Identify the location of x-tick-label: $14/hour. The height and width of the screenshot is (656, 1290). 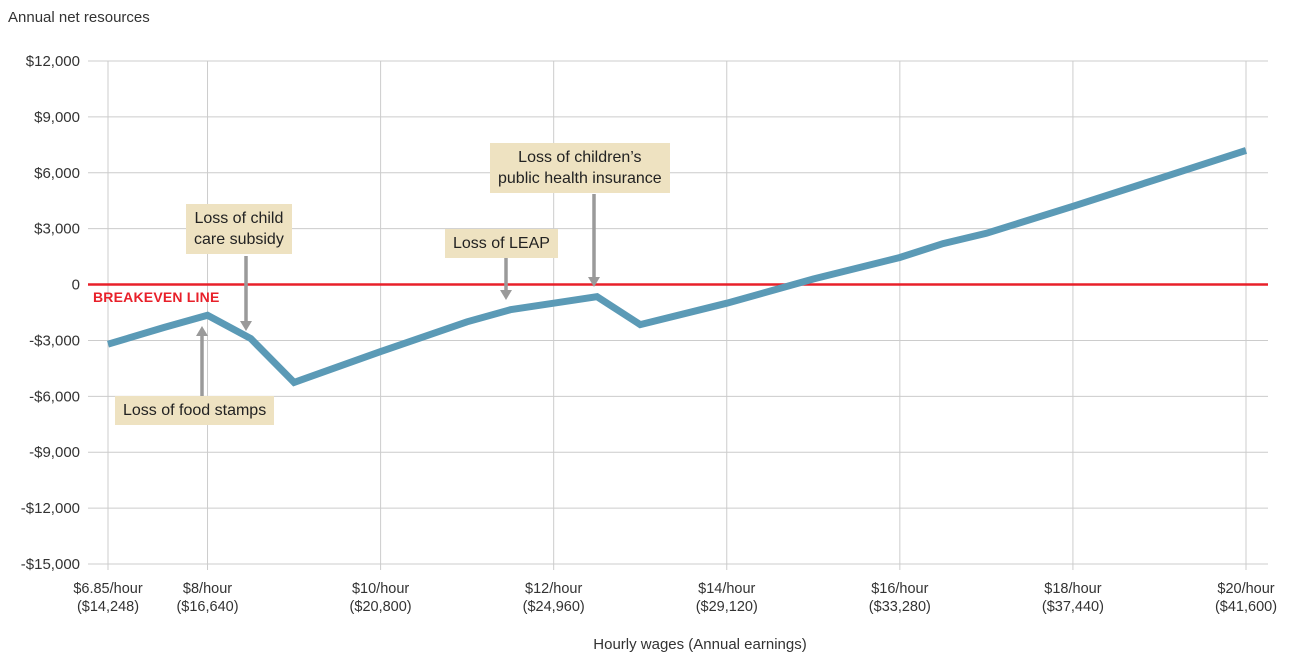
(726, 589).